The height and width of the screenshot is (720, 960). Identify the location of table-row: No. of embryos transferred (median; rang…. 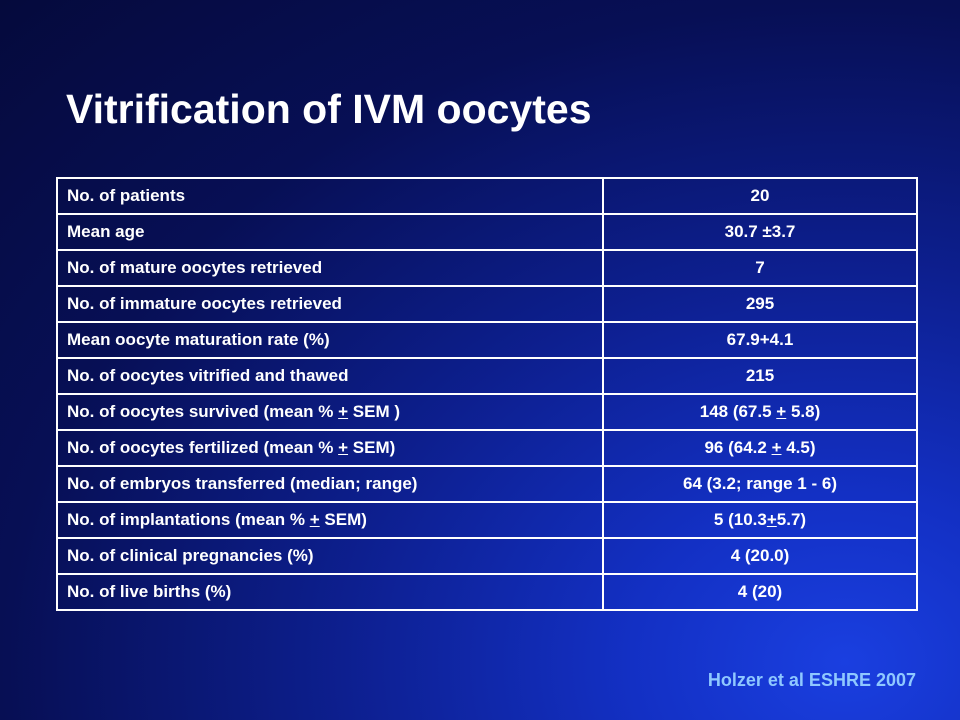
(487, 484).